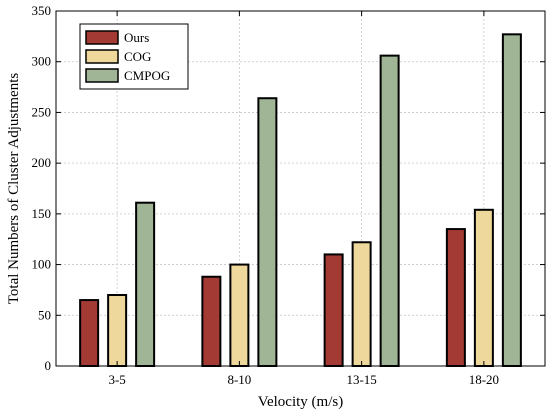 This screenshot has width=550, height=415. I want to click on legend-label: COG, so click(137, 56).